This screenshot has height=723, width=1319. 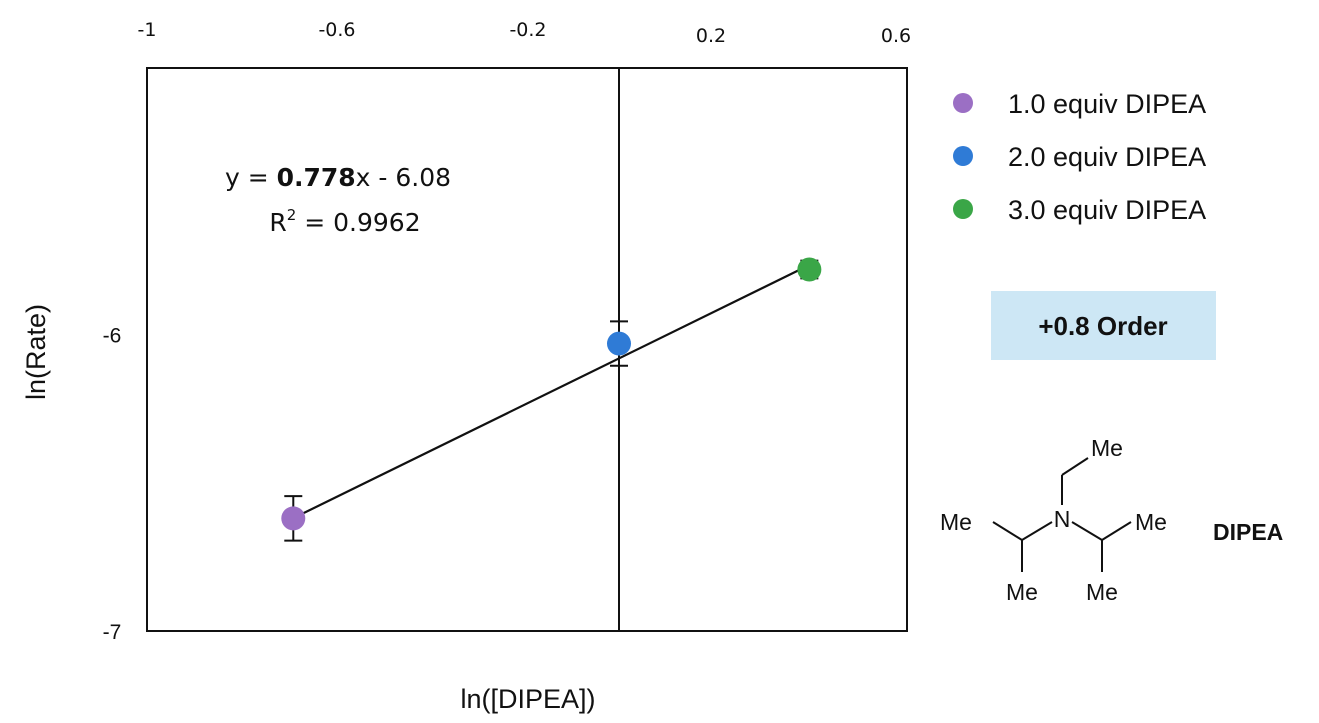 What do you see at coordinates (527, 699) in the screenshot?
I see `x-axis-title: ln([DIPEA])` at bounding box center [527, 699].